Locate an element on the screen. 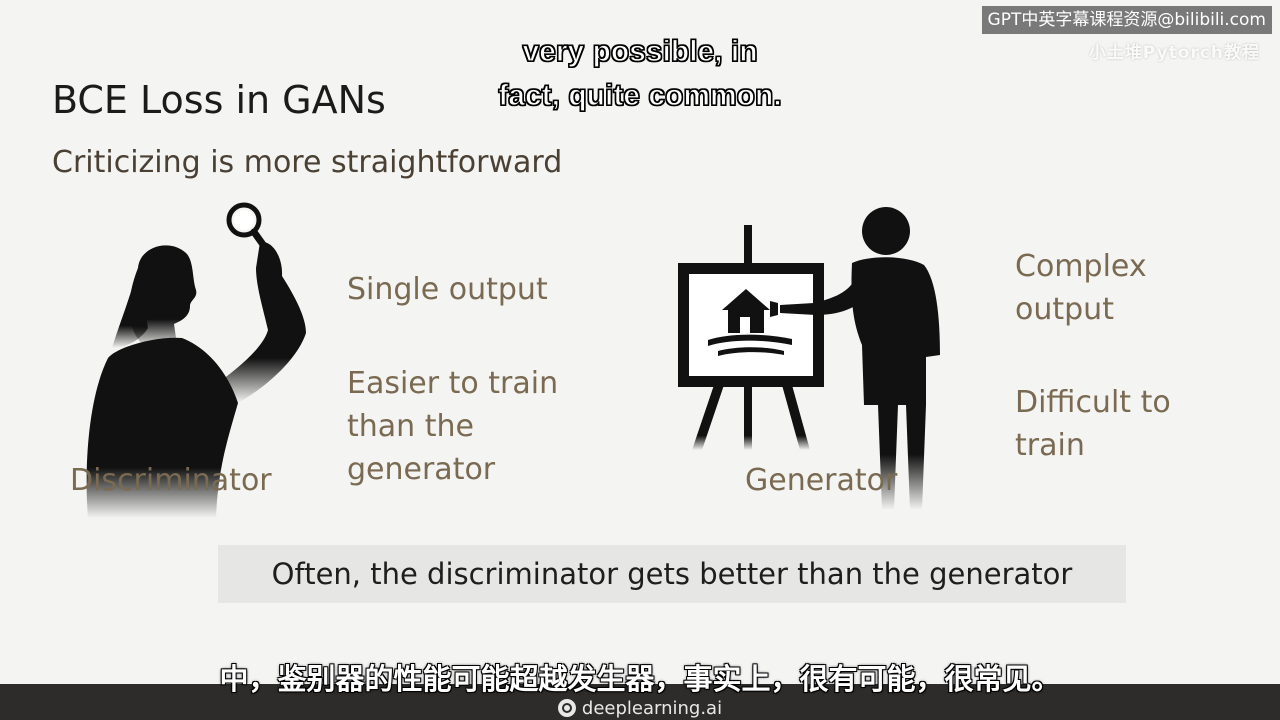  person-with-magnifying-glass-icon is located at coordinates (196, 360).